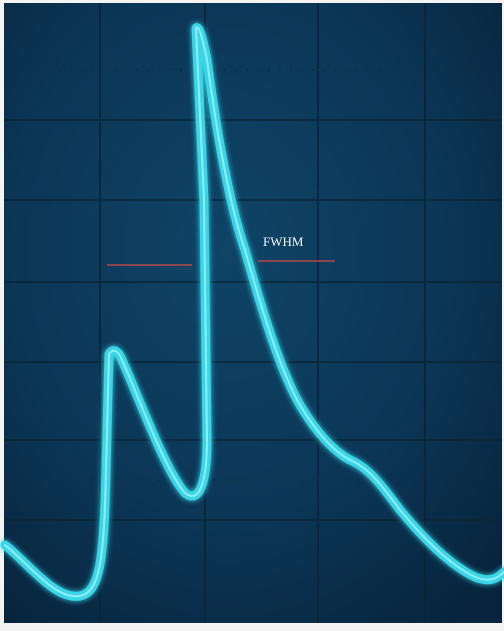 The width and height of the screenshot is (504, 631). Describe the element at coordinates (283, 241) in the screenshot. I see `annotation: FWHM` at that location.